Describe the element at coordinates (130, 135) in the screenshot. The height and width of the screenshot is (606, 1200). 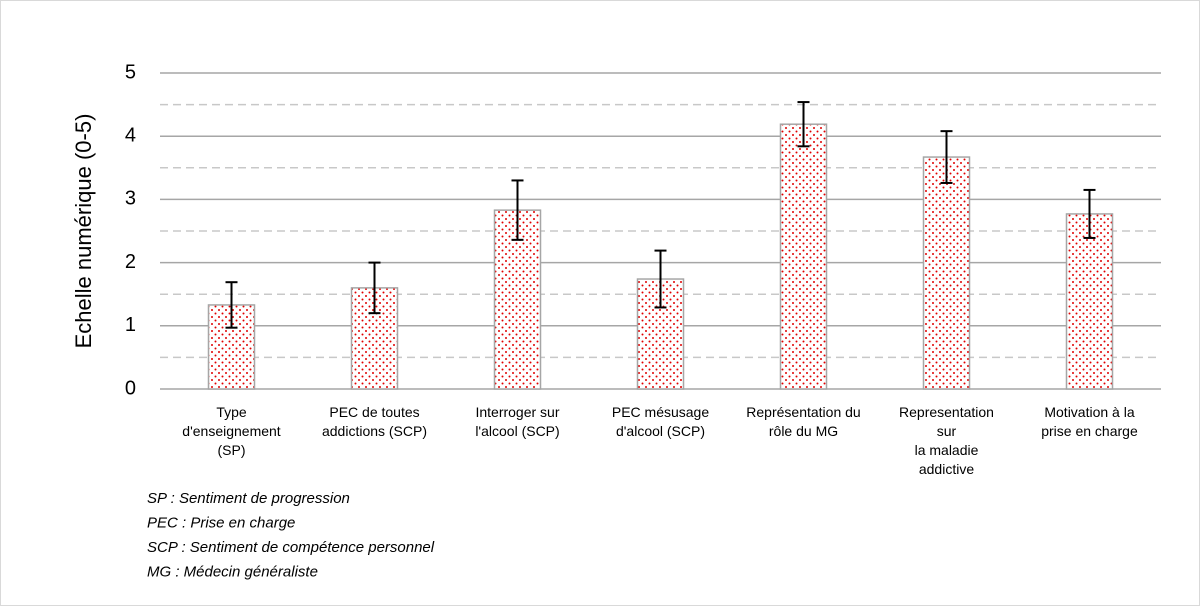
I see `y-tick-label: 4` at that location.